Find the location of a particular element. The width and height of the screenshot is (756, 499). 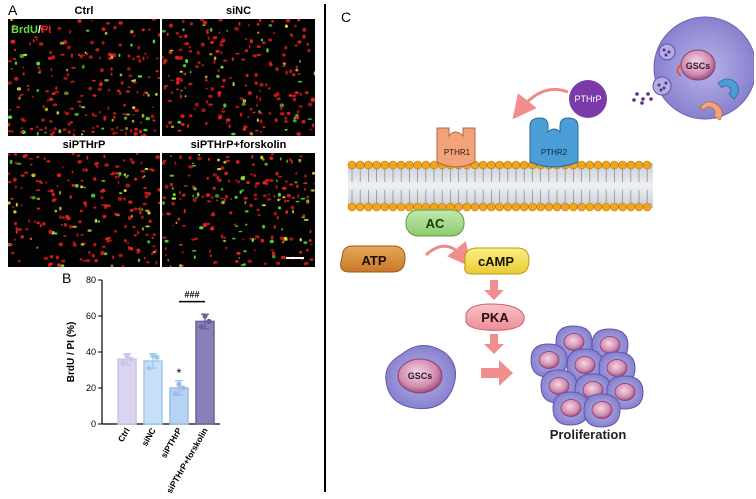

bar-siPTHrP+forskolin is located at coordinates (205, 372).